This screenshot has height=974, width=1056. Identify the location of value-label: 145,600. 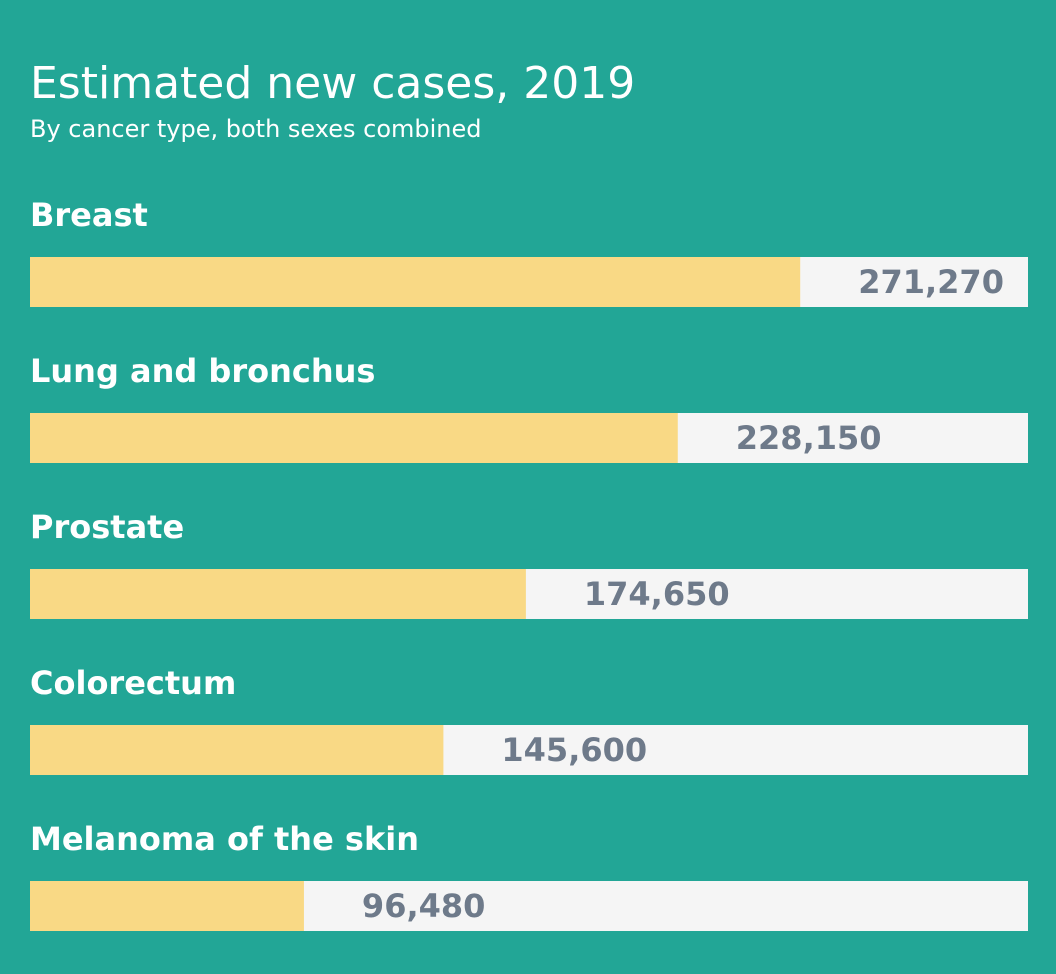
(574, 750).